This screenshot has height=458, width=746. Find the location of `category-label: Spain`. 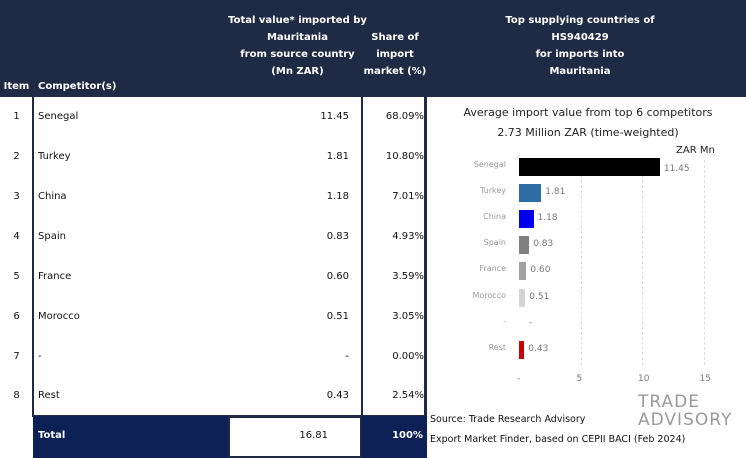

category-label: Spain is located at coordinates (494, 243).